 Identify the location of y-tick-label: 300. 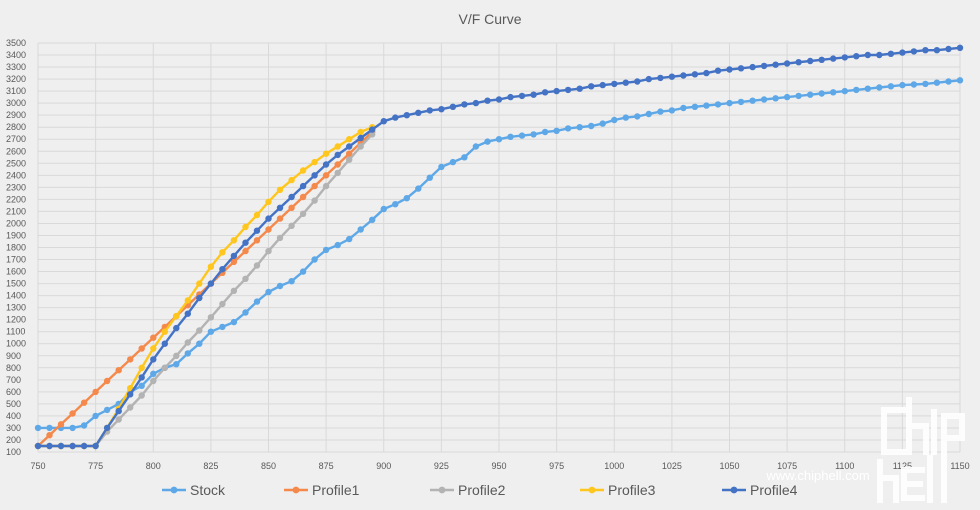
(13, 428).